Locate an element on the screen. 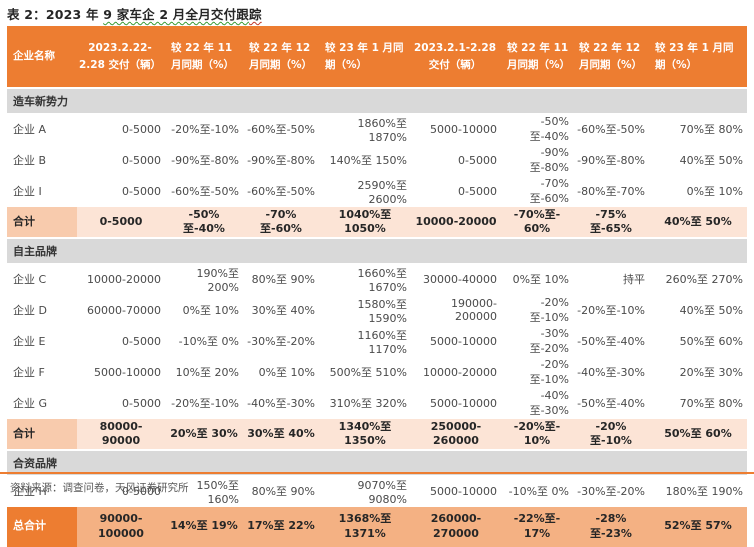  section-1-subtotal-row-value-4: 1040%至 1050% is located at coordinates (365, 222).